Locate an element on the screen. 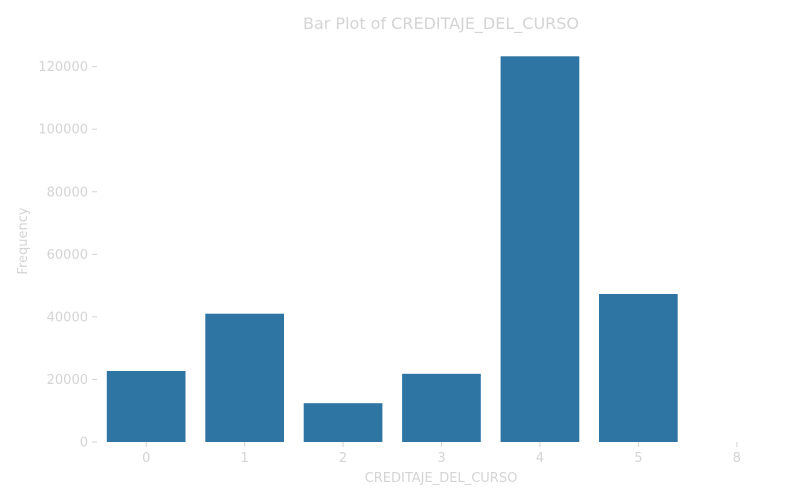  y-tick-label-120000: 120000 is located at coordinates (63, 67).